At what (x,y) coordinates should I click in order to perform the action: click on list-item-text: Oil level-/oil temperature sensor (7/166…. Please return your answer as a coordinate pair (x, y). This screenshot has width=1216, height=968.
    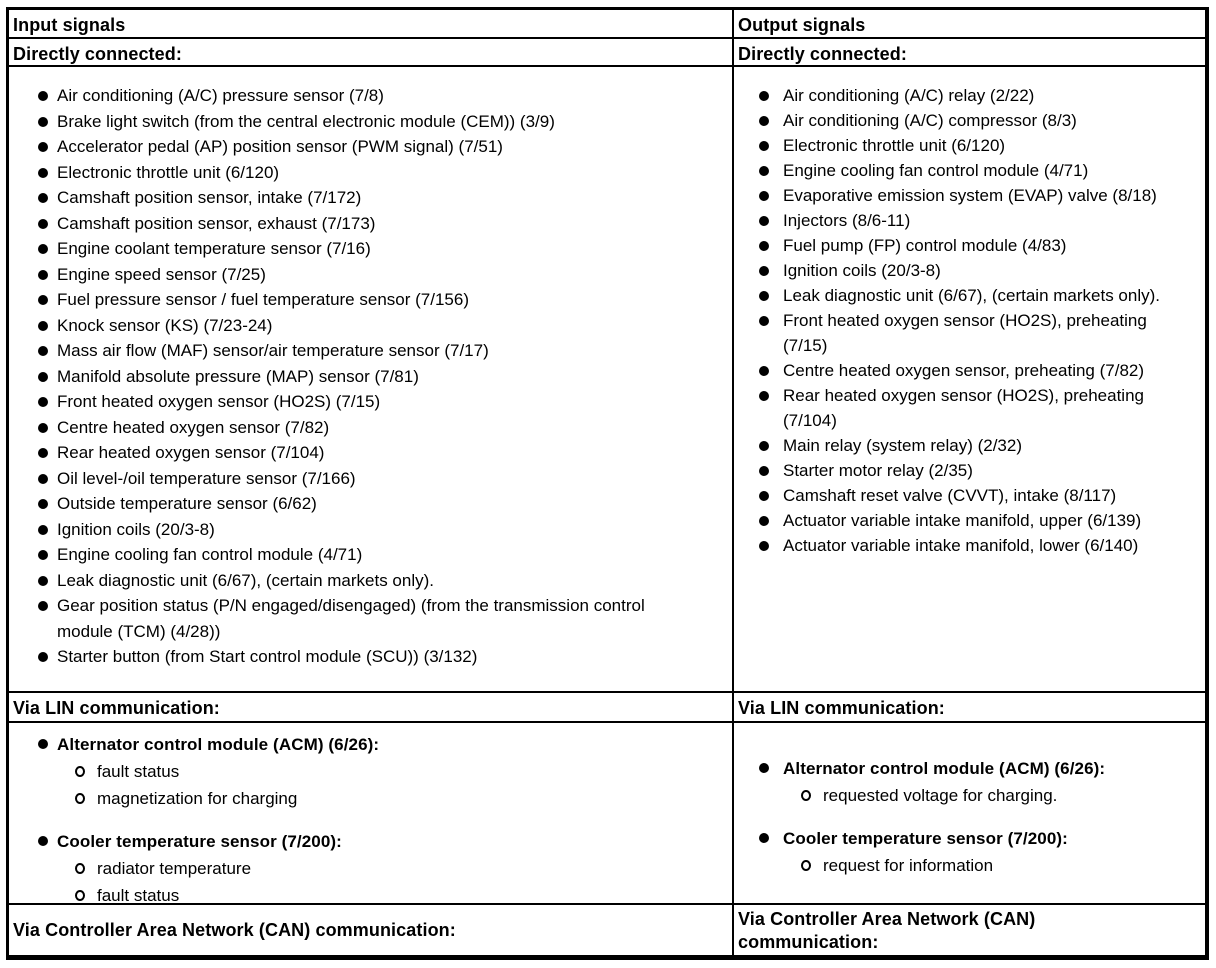
    Looking at the image, I should click on (206, 478).